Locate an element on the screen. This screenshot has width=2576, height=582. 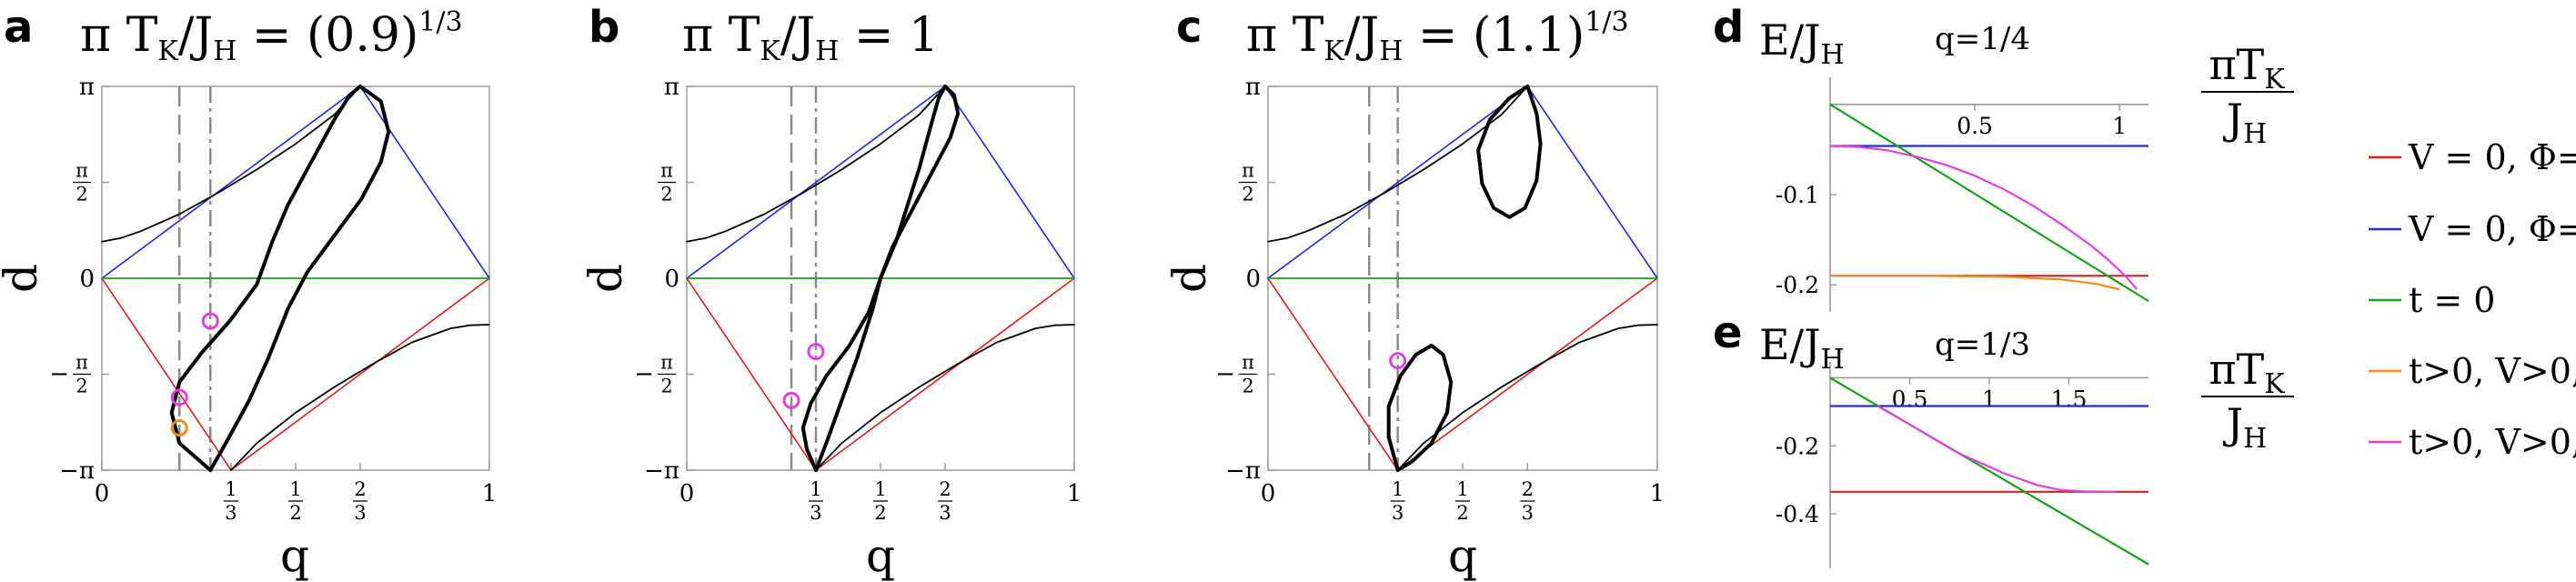
title-part: = 1 is located at coordinates (889, 36).